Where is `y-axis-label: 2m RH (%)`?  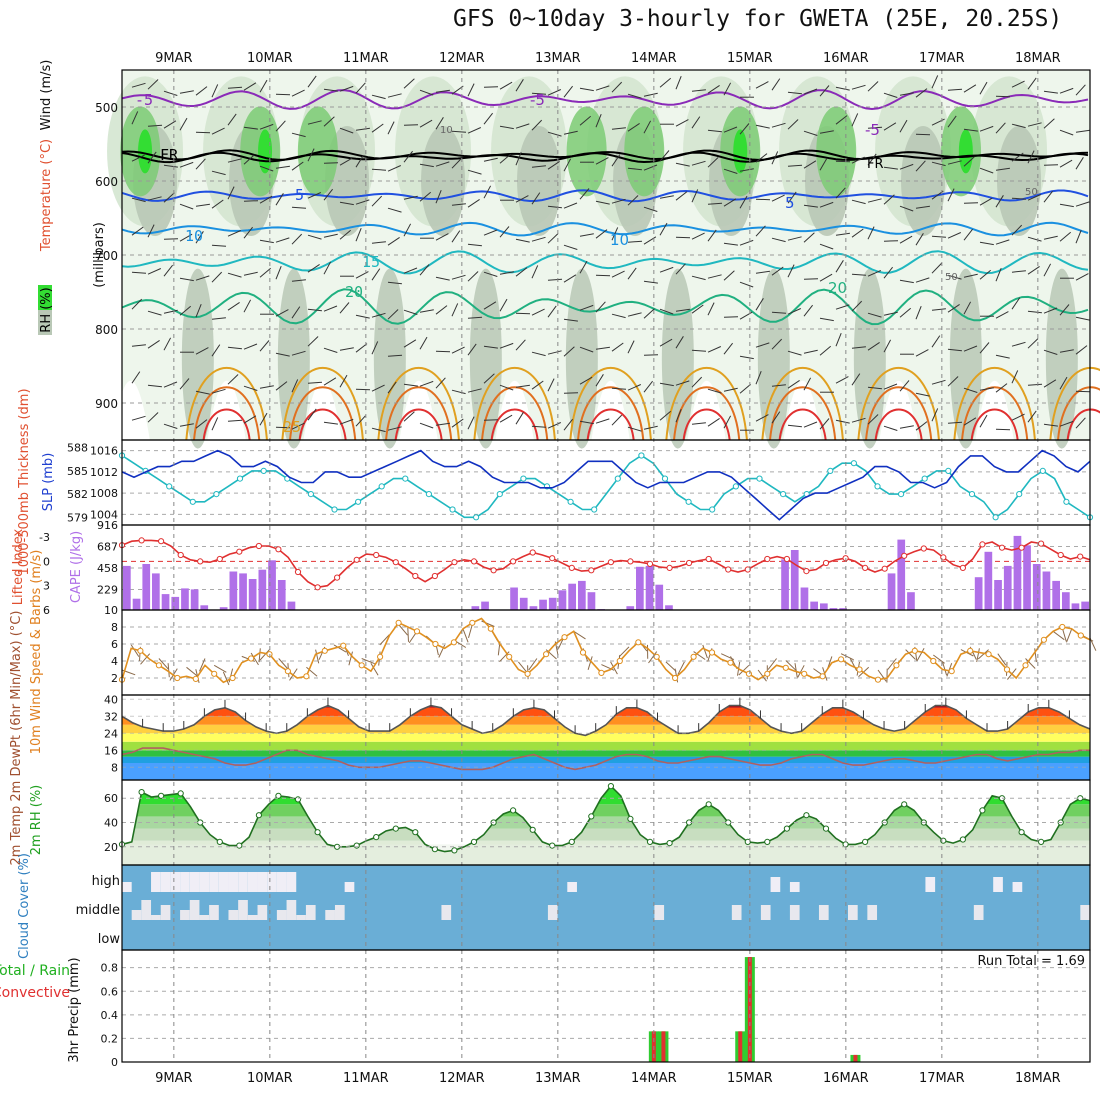
y-axis-label: 2m RH (%) is located at coordinates (36, 820).